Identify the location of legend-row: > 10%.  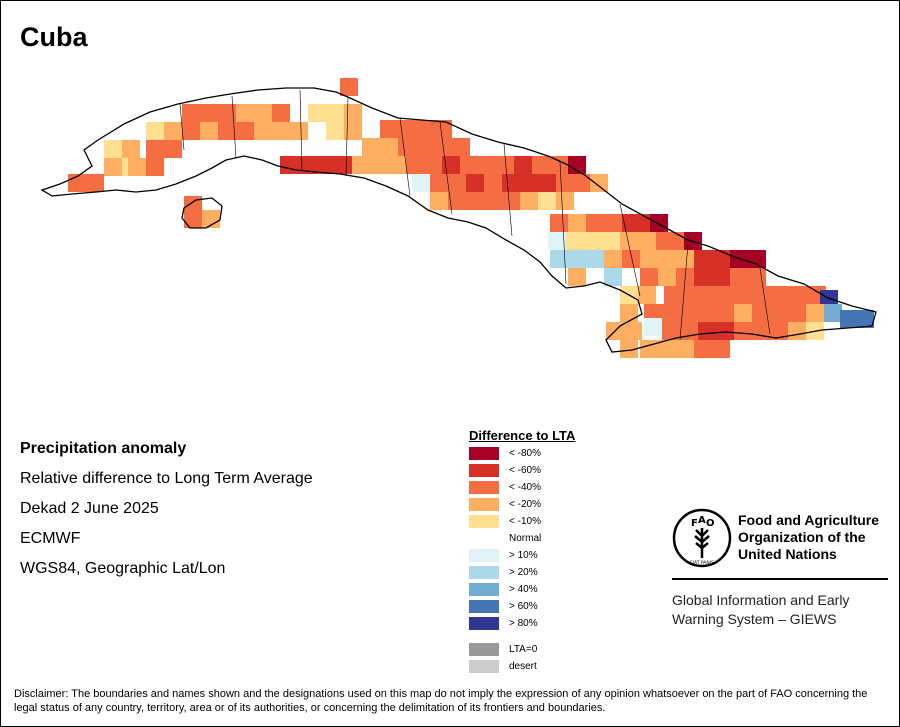
(559, 555).